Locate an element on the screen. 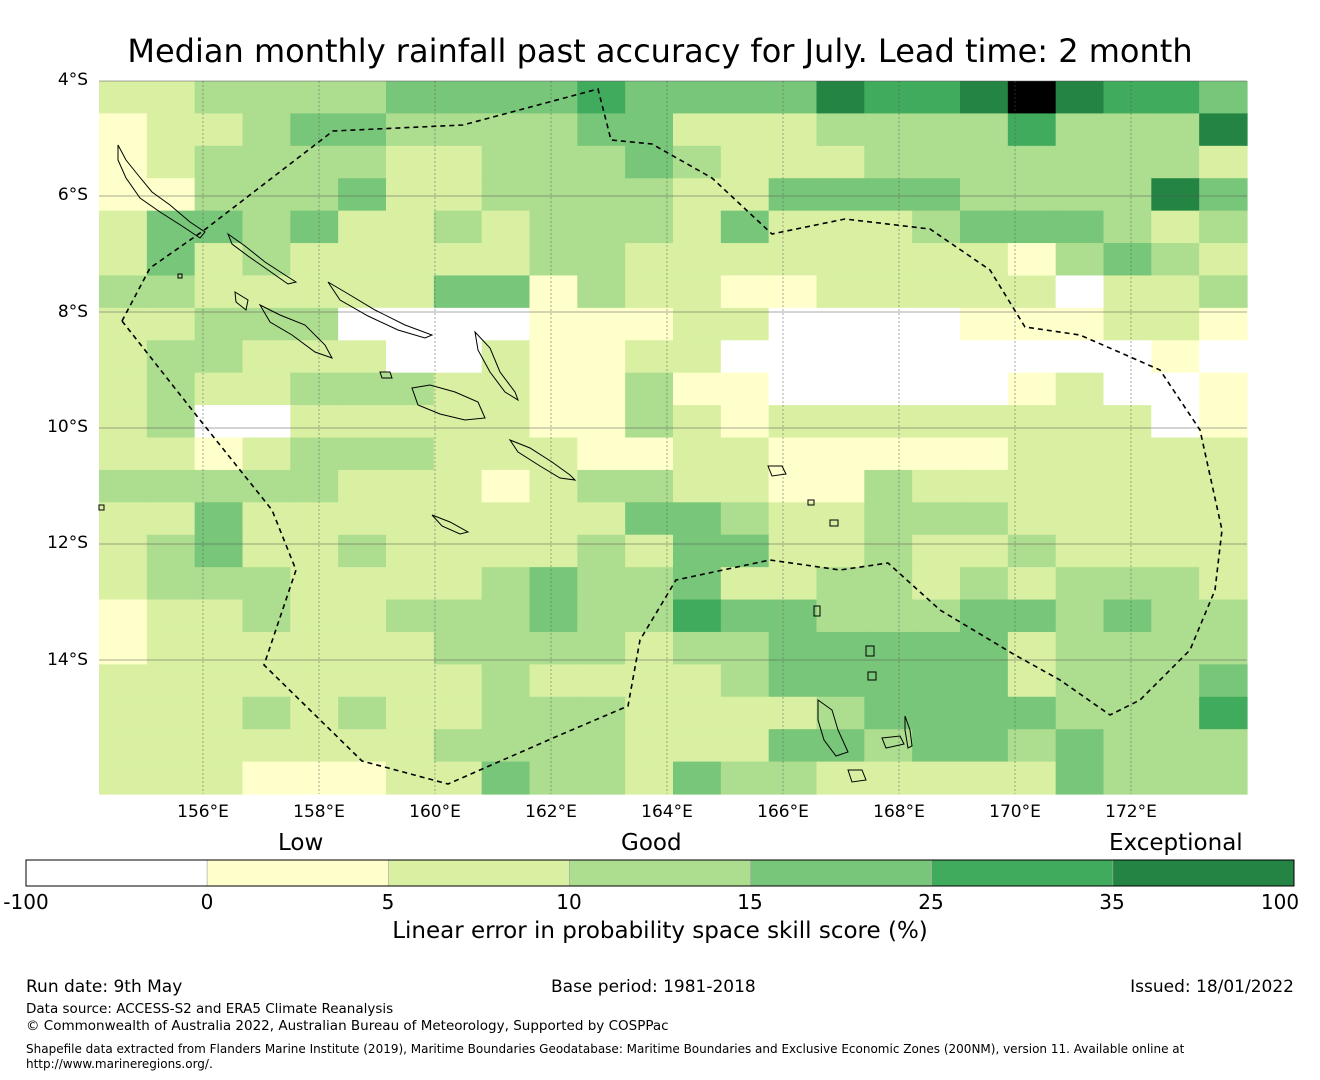 This screenshot has width=1320, height=1080. lon-label: 166°E is located at coordinates (783, 812).